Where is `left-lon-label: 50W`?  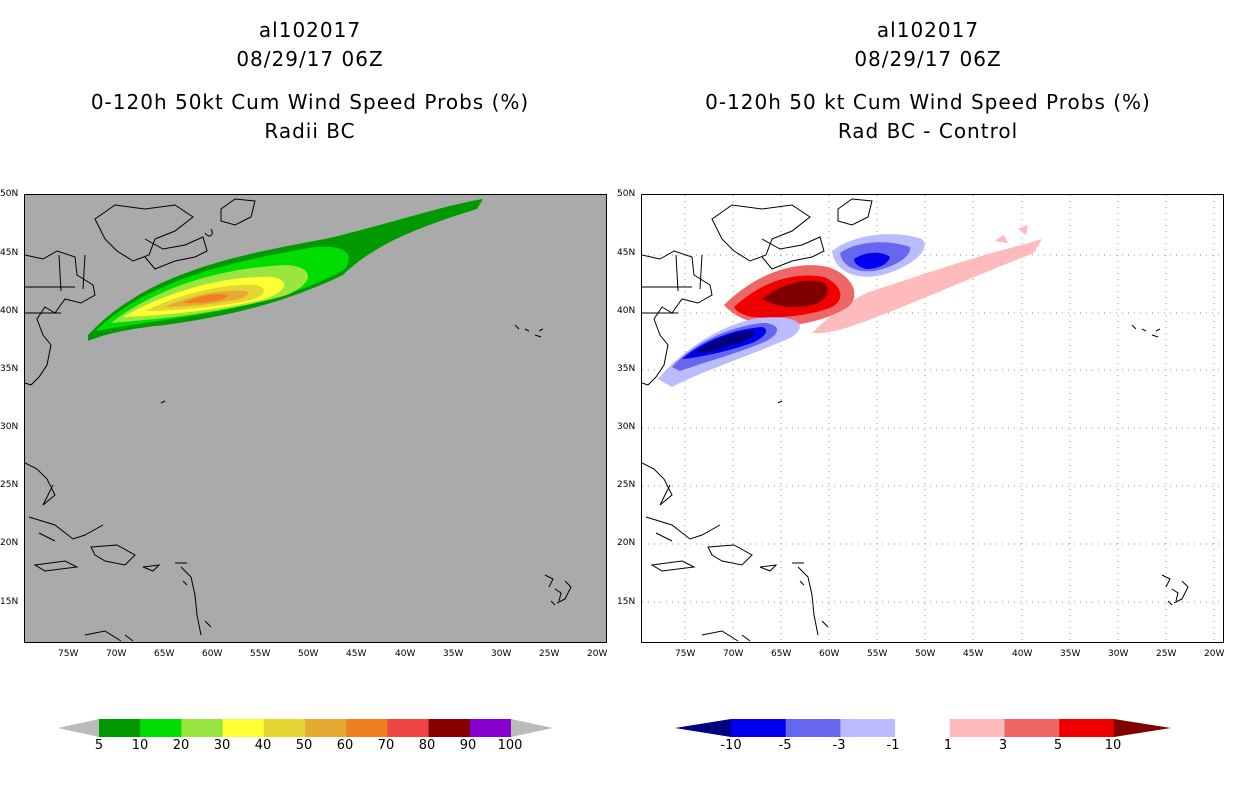 left-lon-label: 50W is located at coordinates (308, 654).